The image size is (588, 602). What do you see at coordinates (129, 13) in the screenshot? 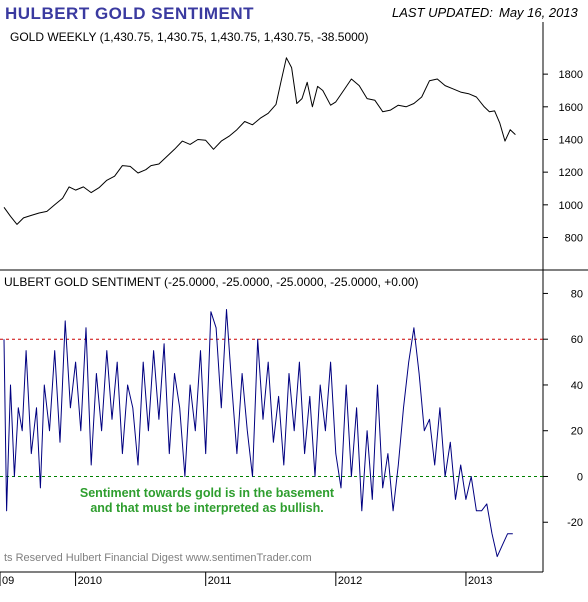
I see `chart-title: HULBERT GOLD SENTIMENT` at bounding box center [129, 13].